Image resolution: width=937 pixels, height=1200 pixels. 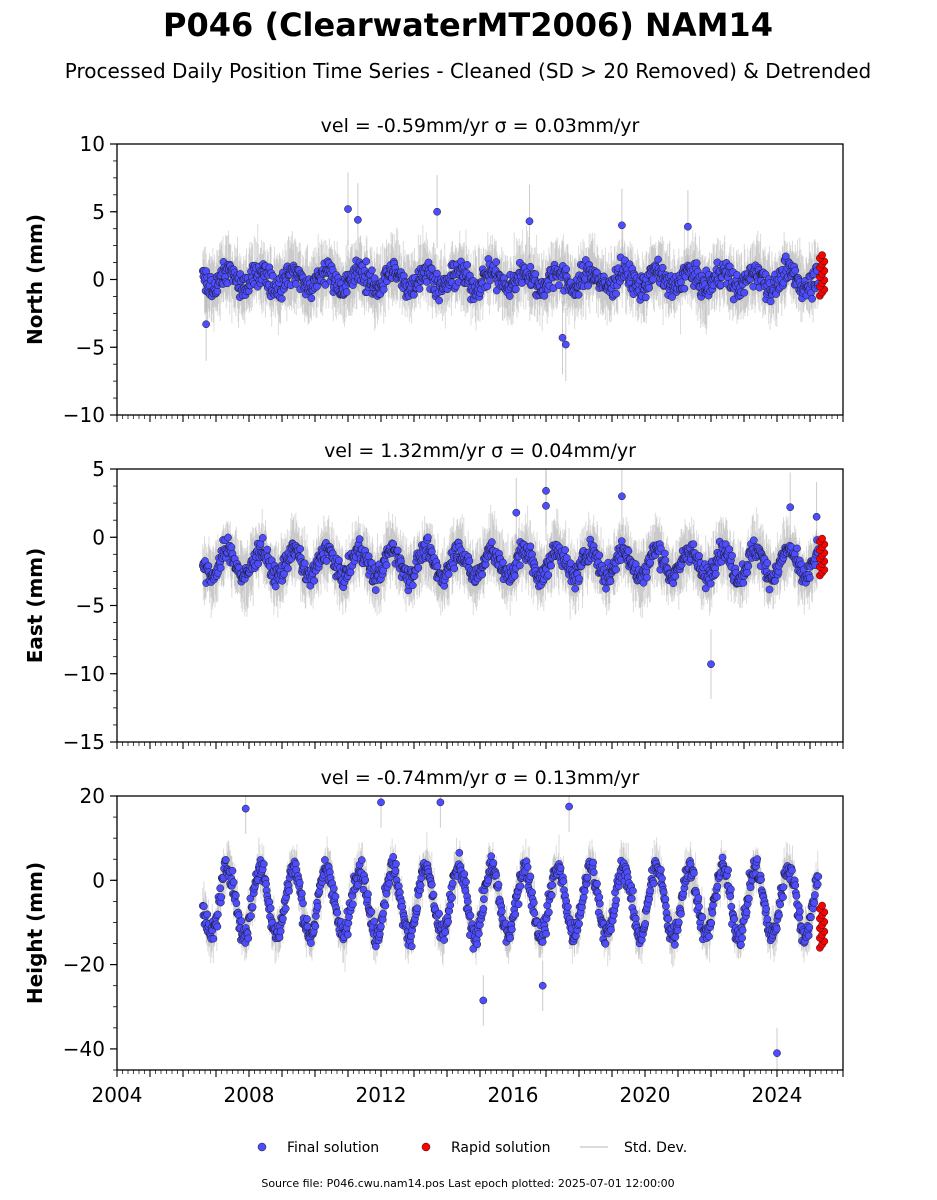 What do you see at coordinates (84, 742) in the screenshot?
I see `y-tick-label: −15` at bounding box center [84, 742].